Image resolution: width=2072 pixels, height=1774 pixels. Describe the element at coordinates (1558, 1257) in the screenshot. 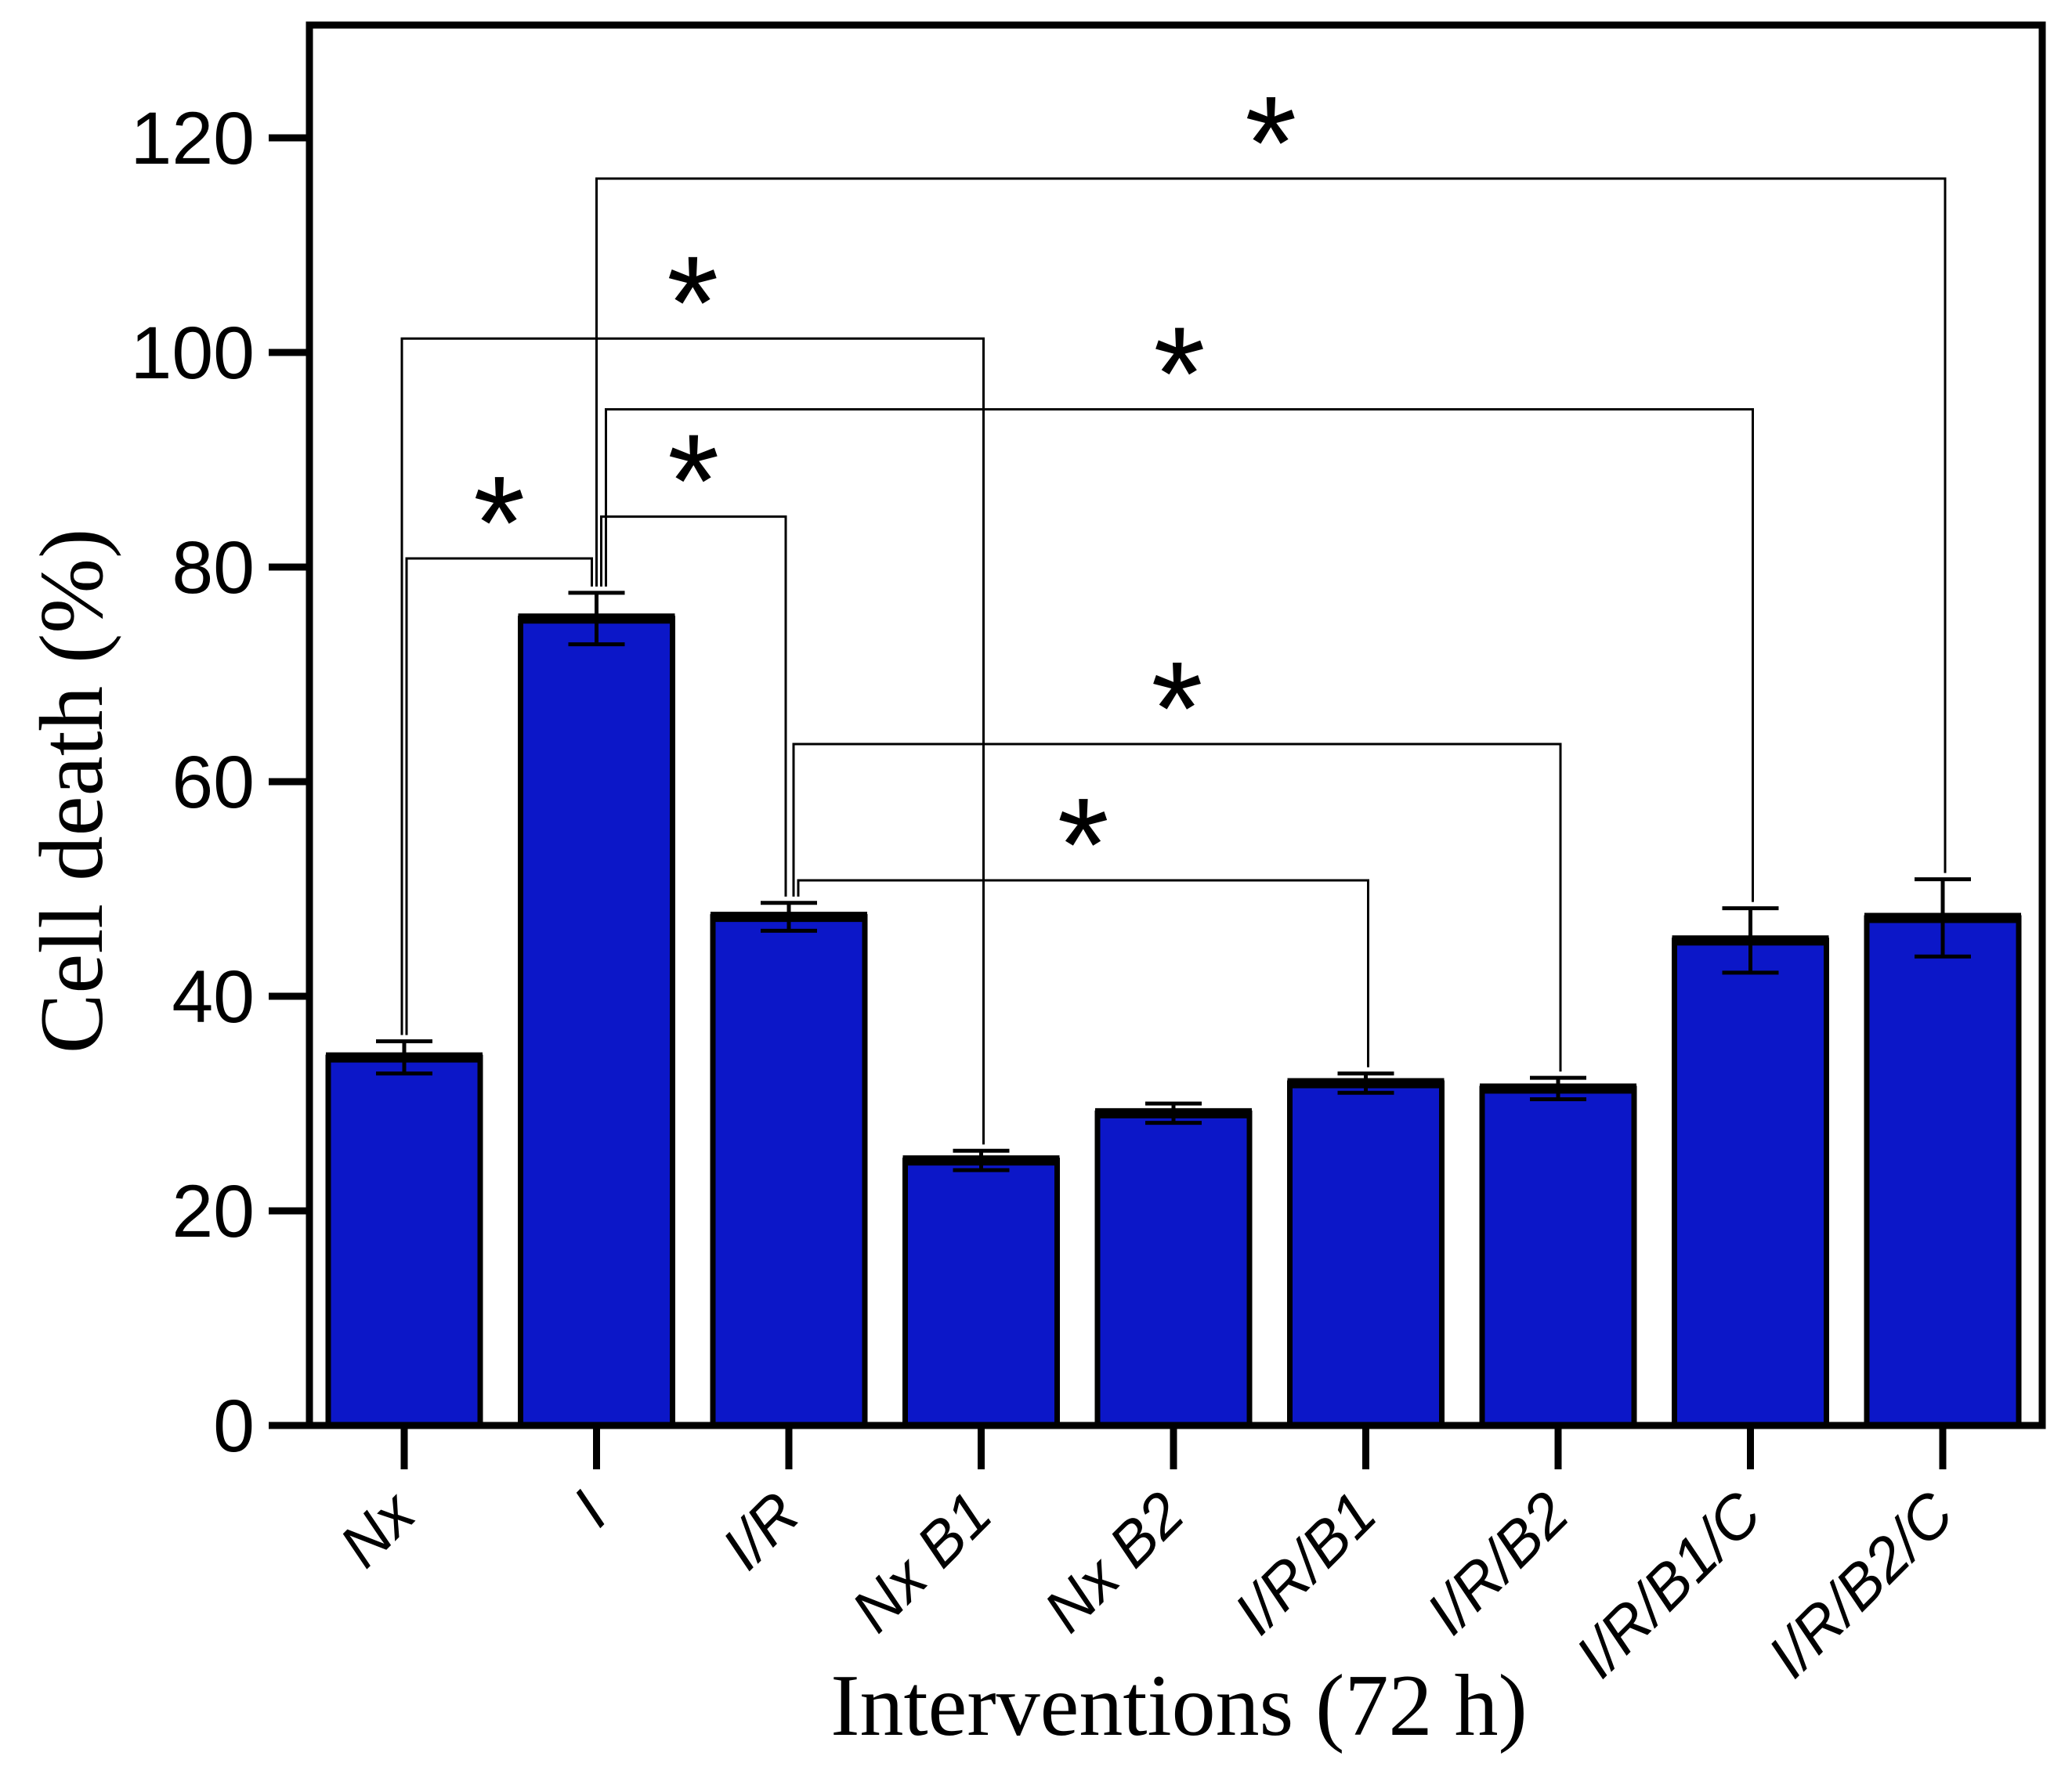

I see `bar-i-r-b2` at that location.